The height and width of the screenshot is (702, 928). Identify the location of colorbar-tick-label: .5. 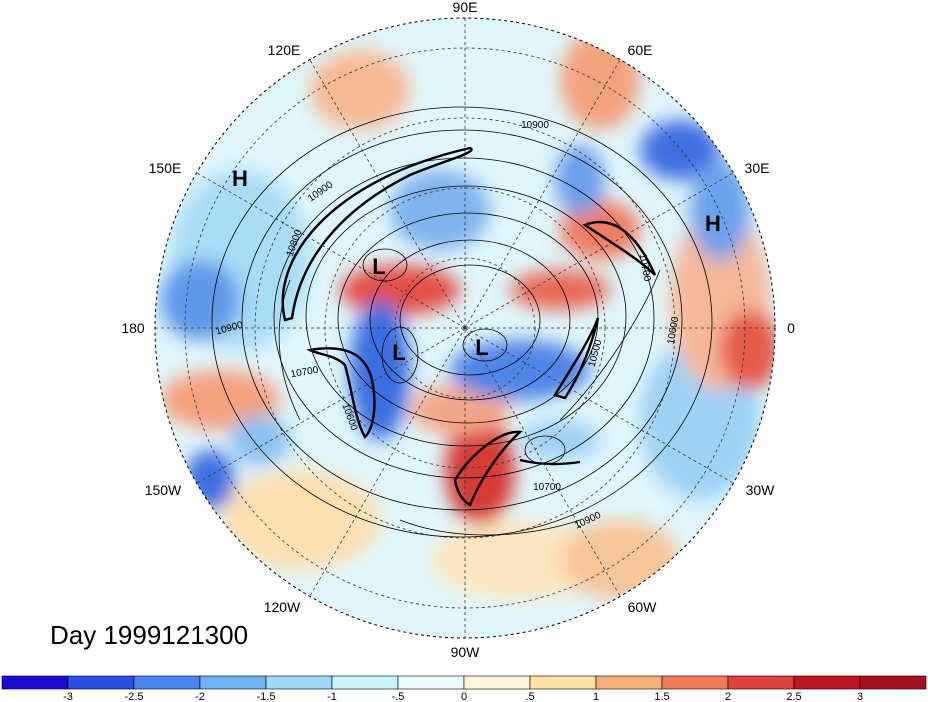
(529, 696).